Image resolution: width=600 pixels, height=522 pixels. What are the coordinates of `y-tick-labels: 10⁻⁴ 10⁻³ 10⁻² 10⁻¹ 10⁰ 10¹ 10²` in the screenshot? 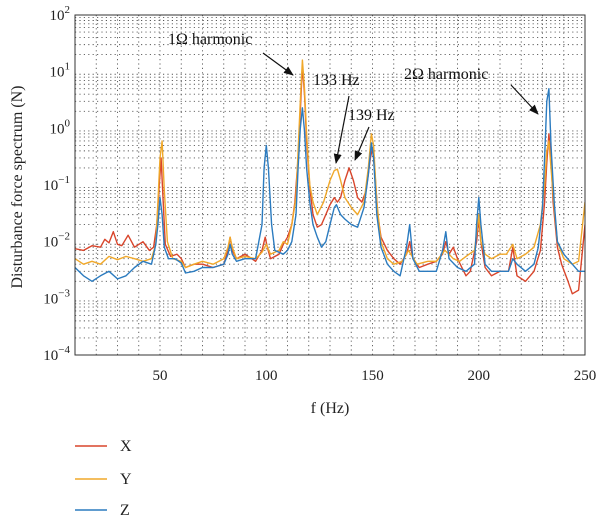 It's located at (56, 184).